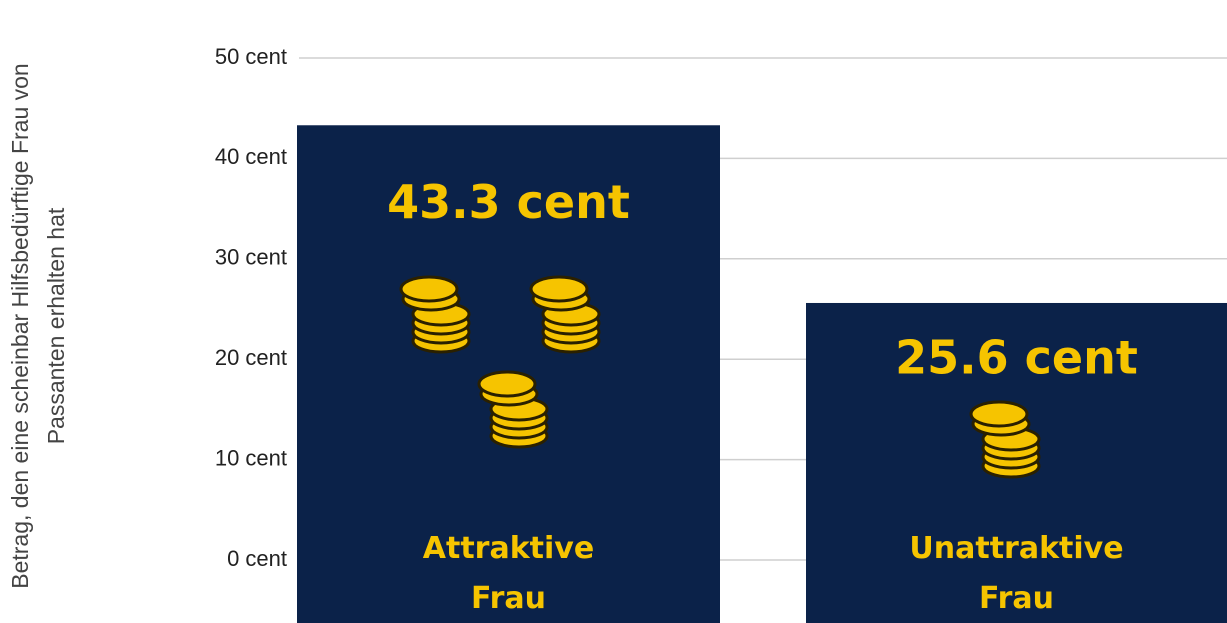 The width and height of the screenshot is (1227, 623). I want to click on y-tick-label: 40 cent, so click(251, 156).